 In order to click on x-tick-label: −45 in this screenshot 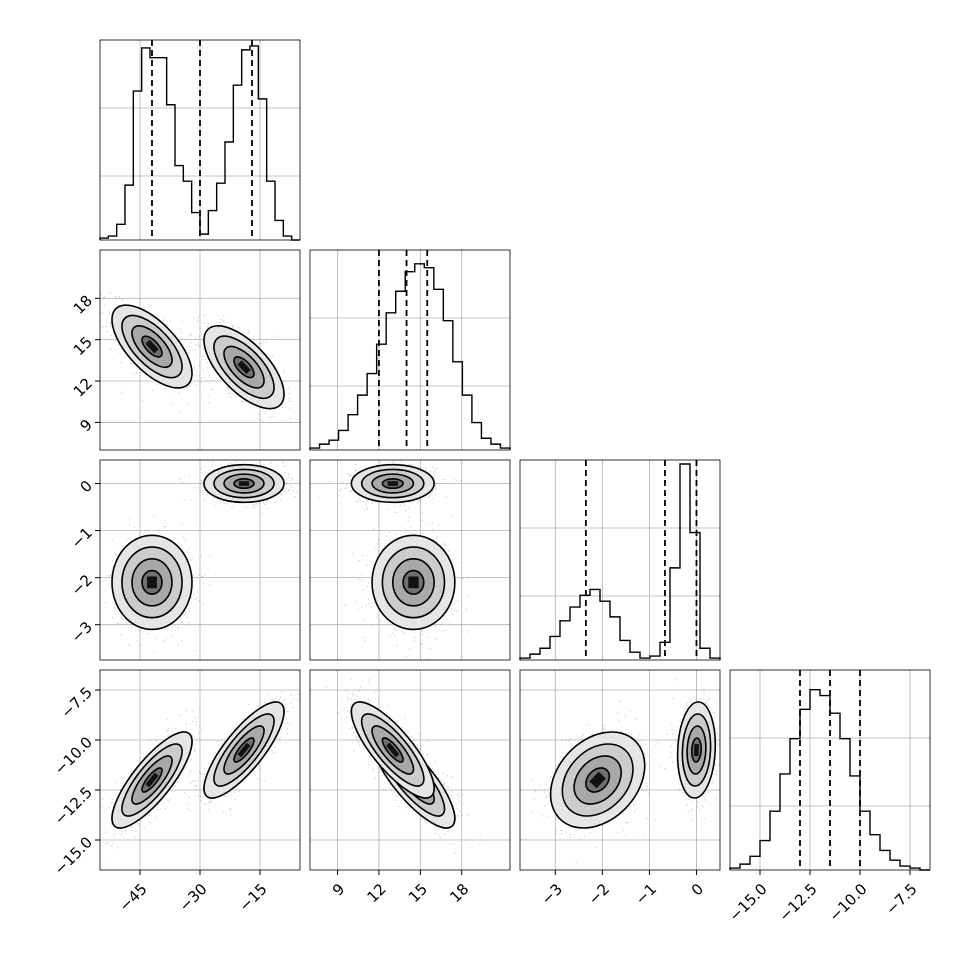, I will do `click(133, 897)`.